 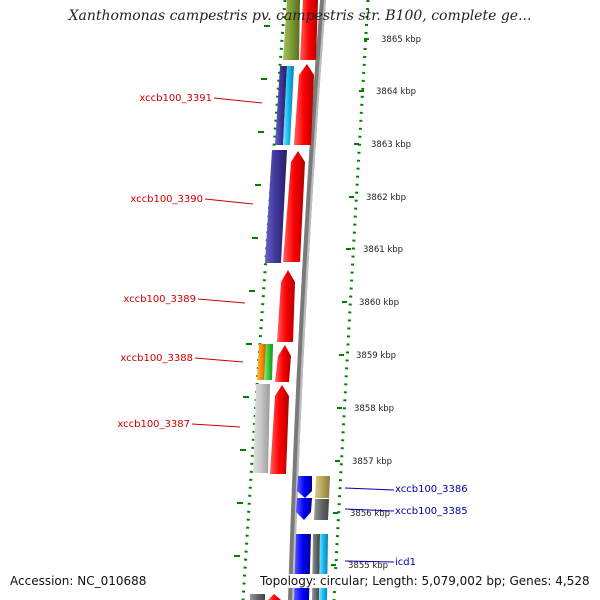 What do you see at coordinates (379, 303) in the screenshot?
I see `scale-label: 3860 kbp` at bounding box center [379, 303].